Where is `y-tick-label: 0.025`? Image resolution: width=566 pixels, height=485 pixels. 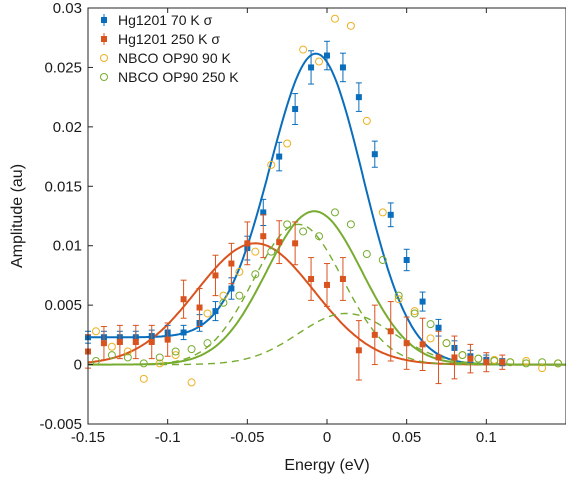
y-tick-label: 0.025 is located at coordinates (63, 67).